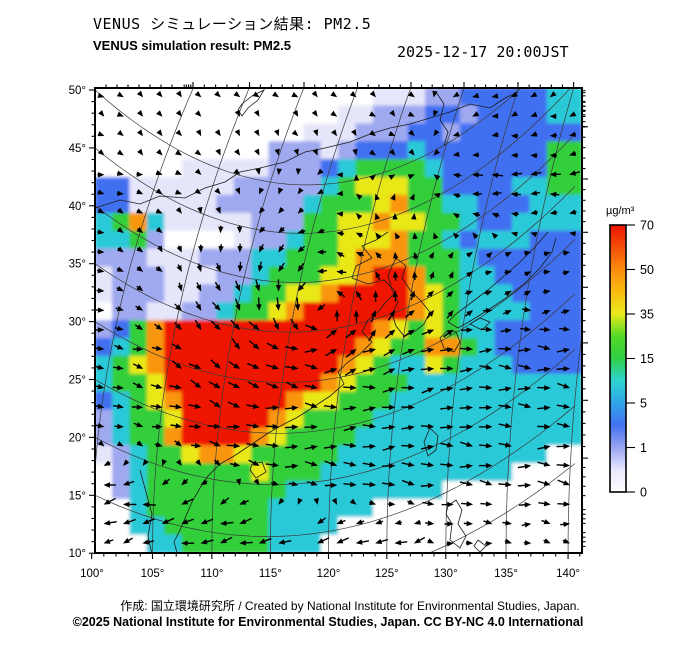  What do you see at coordinates (77, 149) in the screenshot?
I see `lat-axis-label: 45°` at bounding box center [77, 149].